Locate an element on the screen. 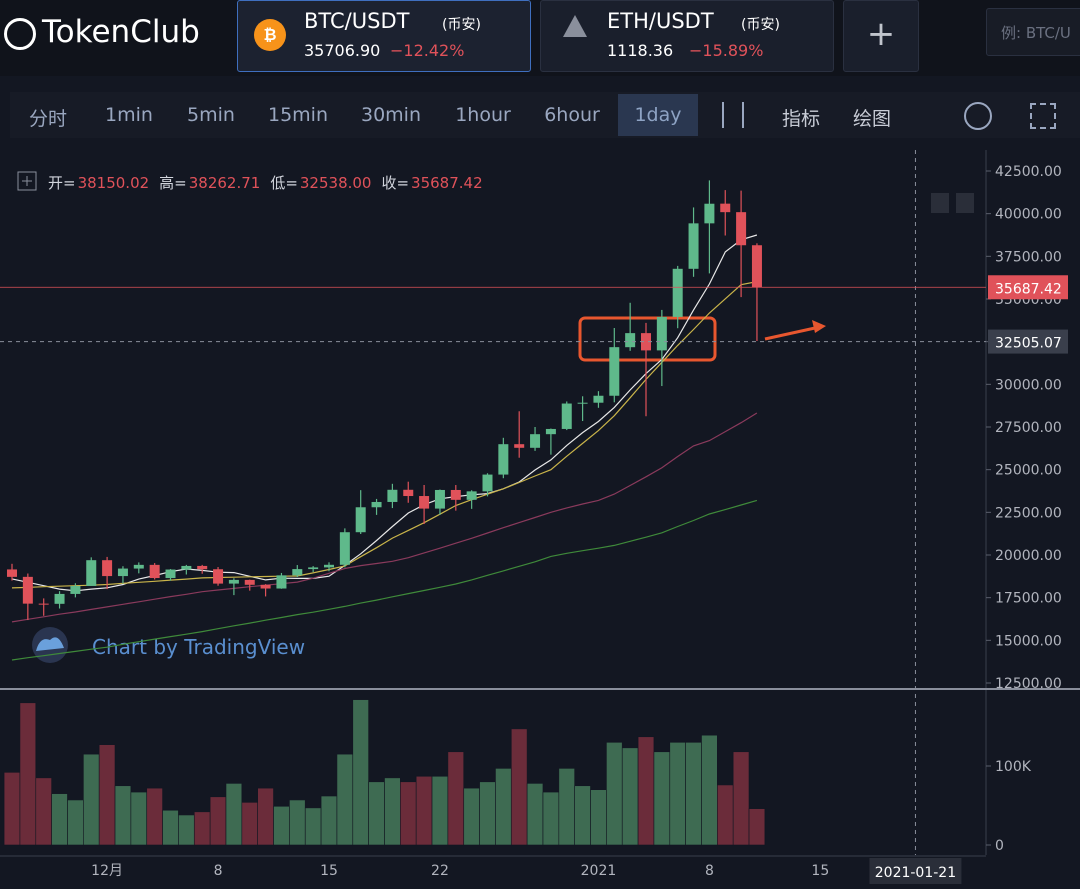 Image resolution: width=1080 pixels, height=889 pixels. legend-toggle is located at coordinates (27, 181).